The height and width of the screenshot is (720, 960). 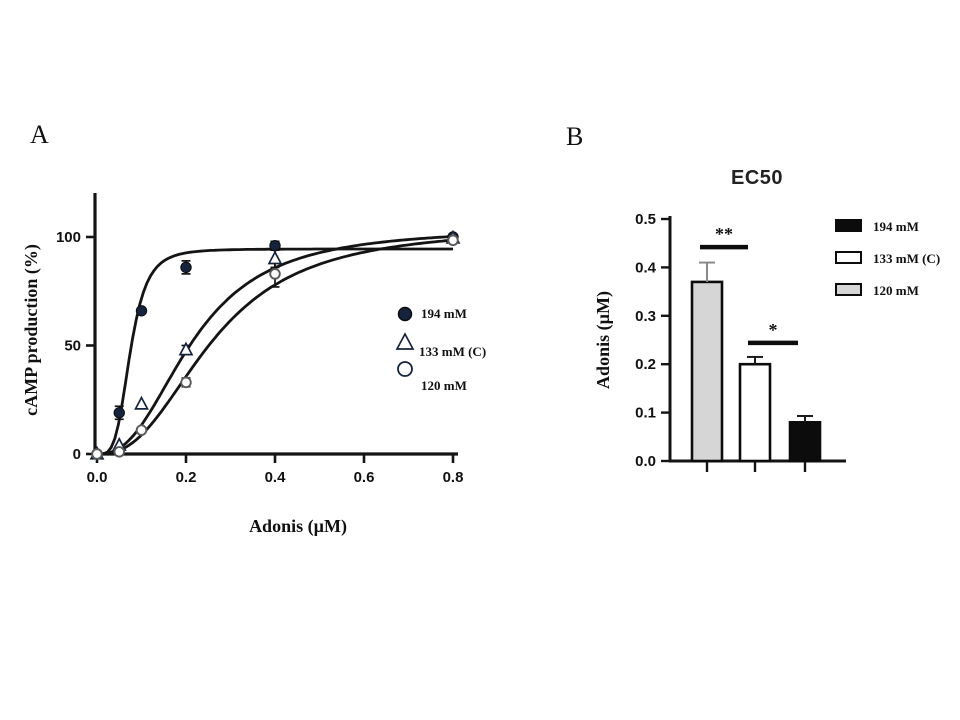 I want to click on bar-194-mM, so click(x=805, y=441).